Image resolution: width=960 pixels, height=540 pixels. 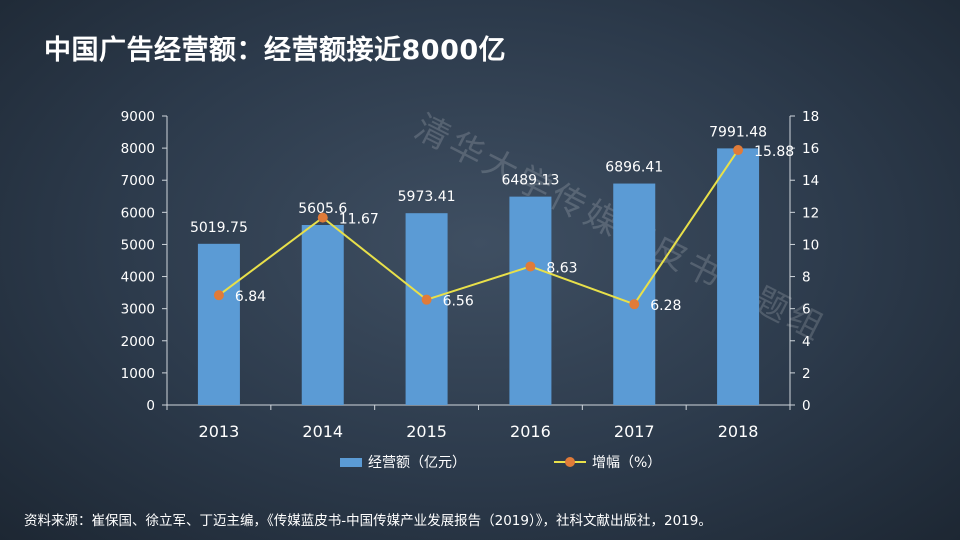 I want to click on legend-bar-swatch, so click(x=351, y=462).